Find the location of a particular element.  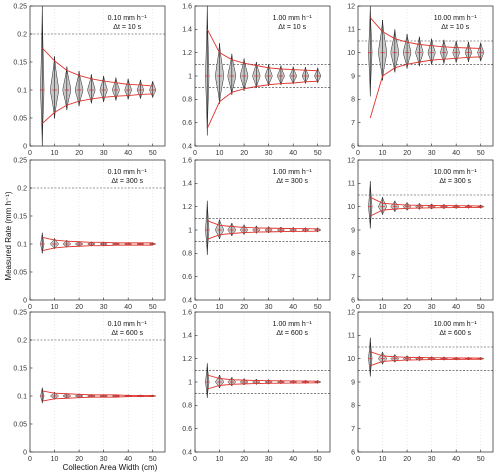

y-tick-label: 0.4 is located at coordinates (187, 300).